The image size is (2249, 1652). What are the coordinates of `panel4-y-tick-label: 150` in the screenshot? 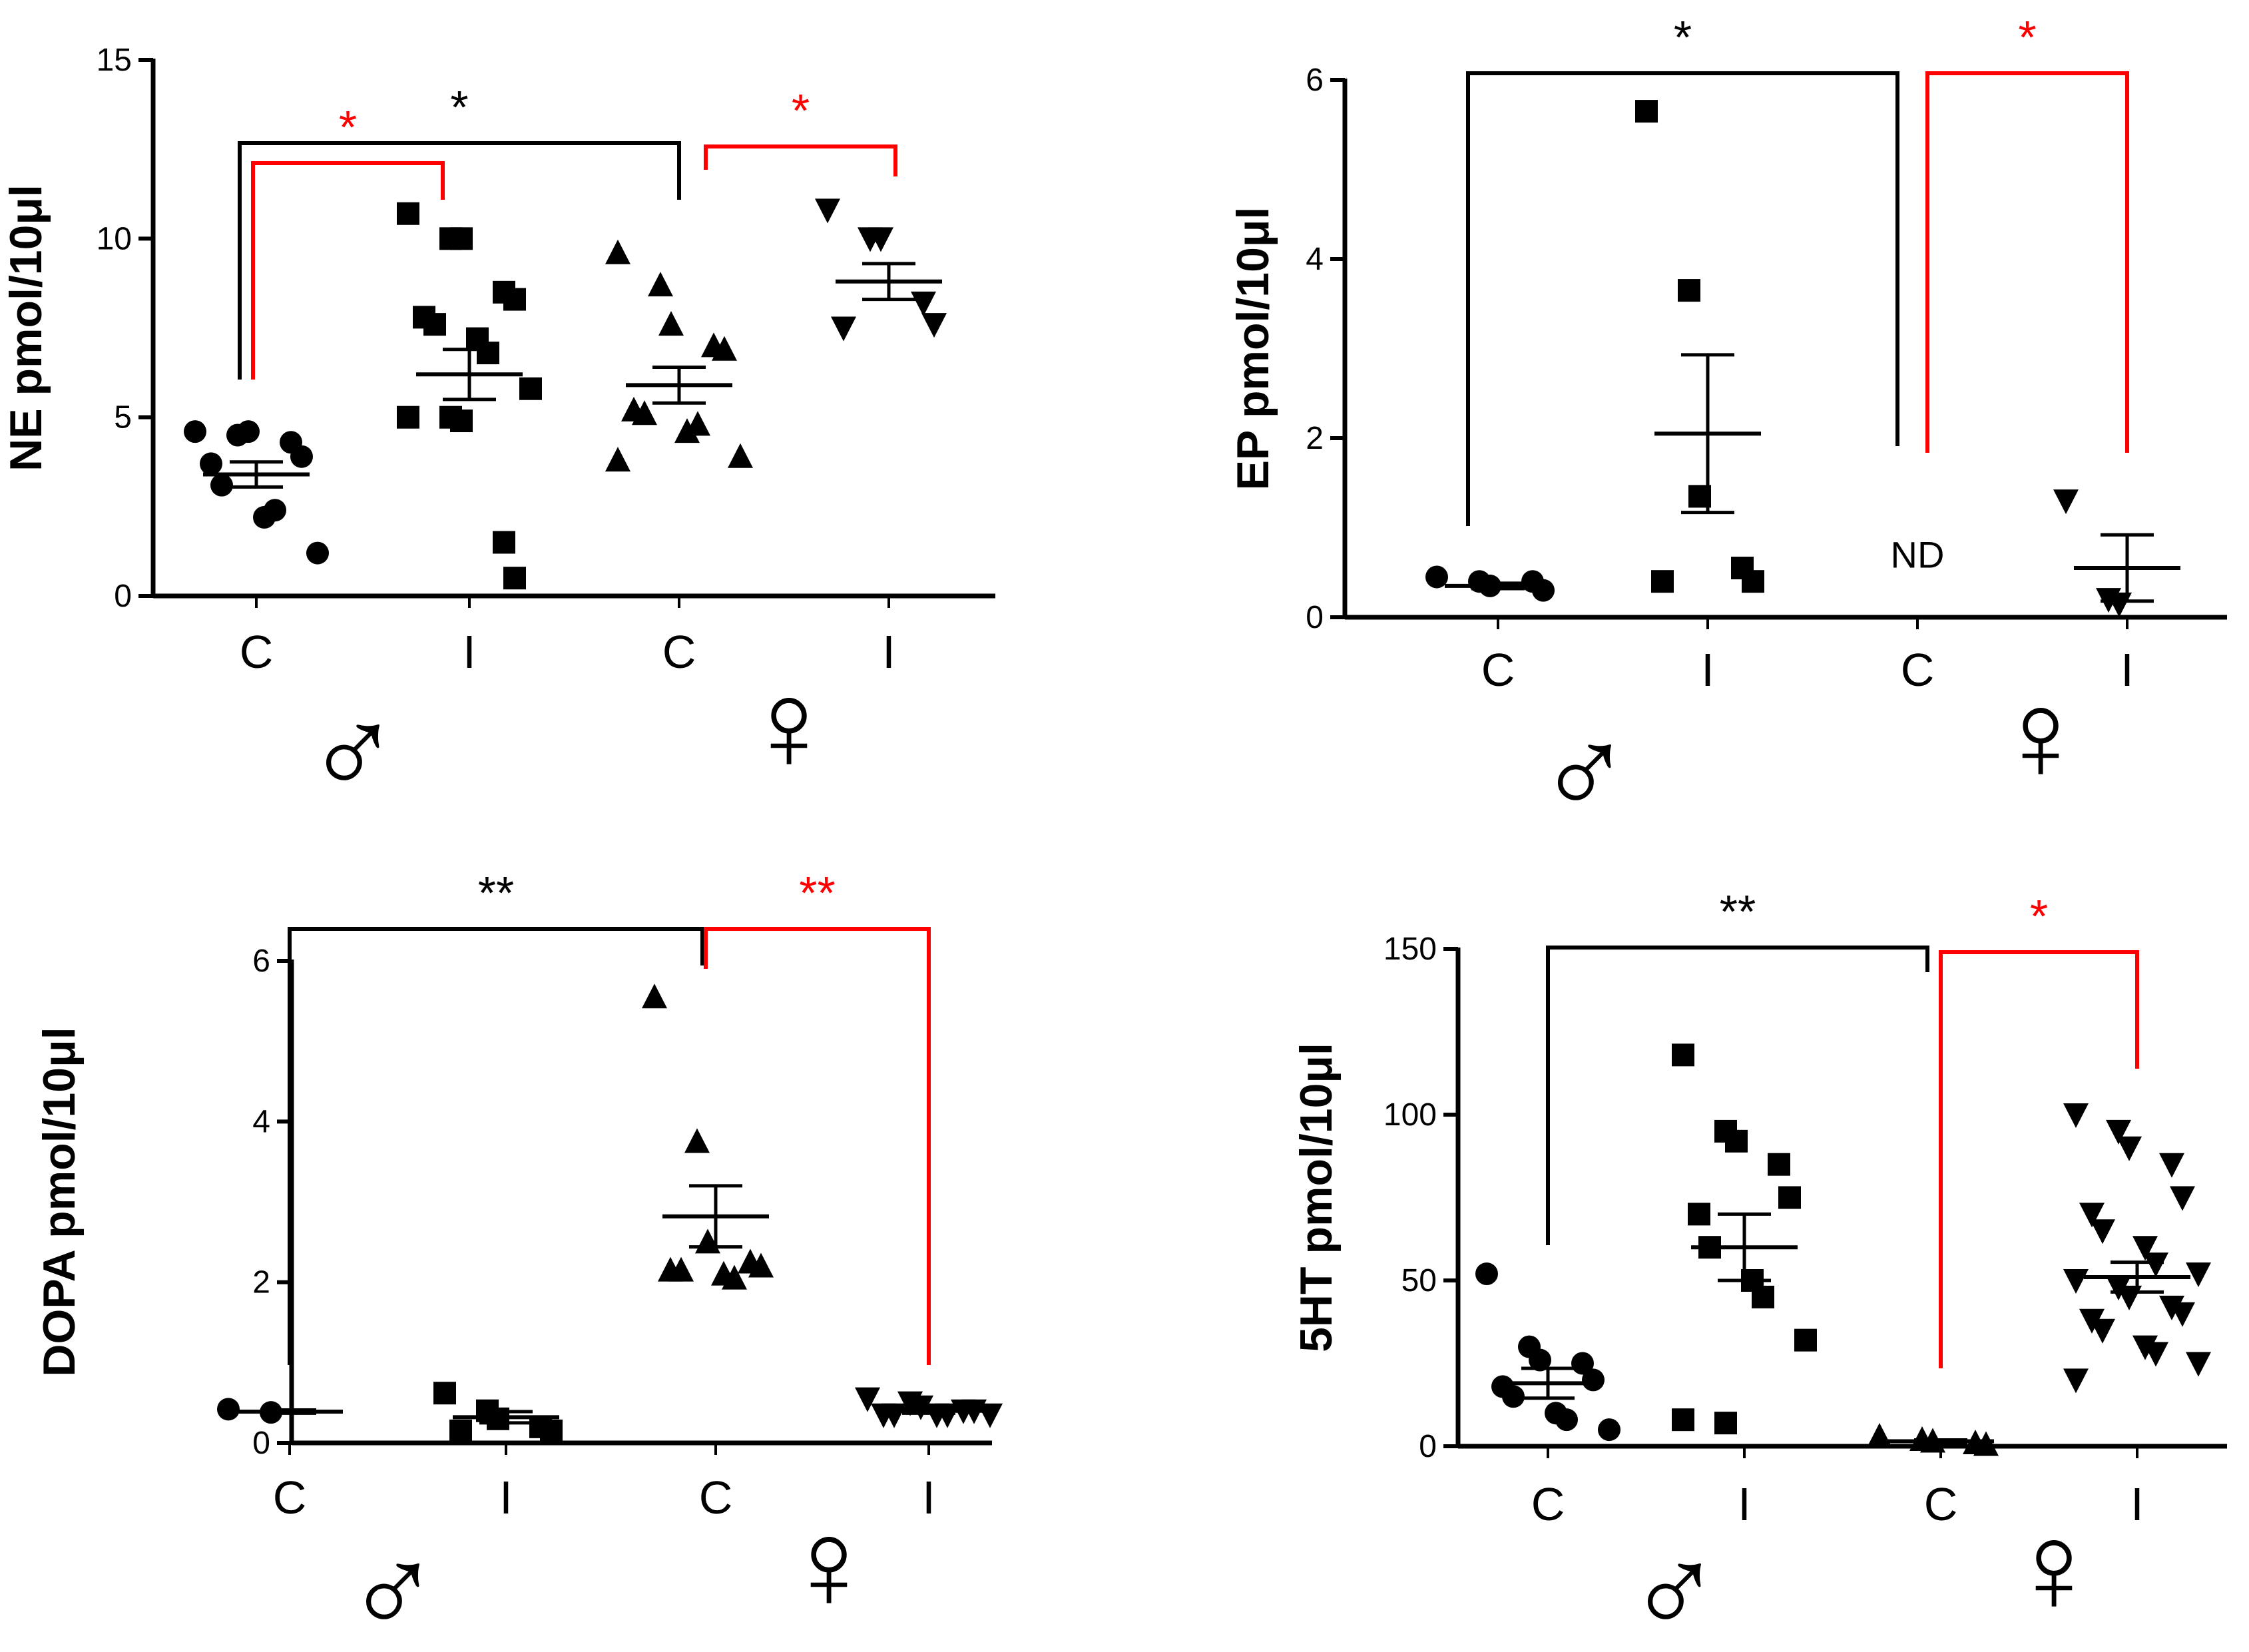 It's located at (1410, 949).